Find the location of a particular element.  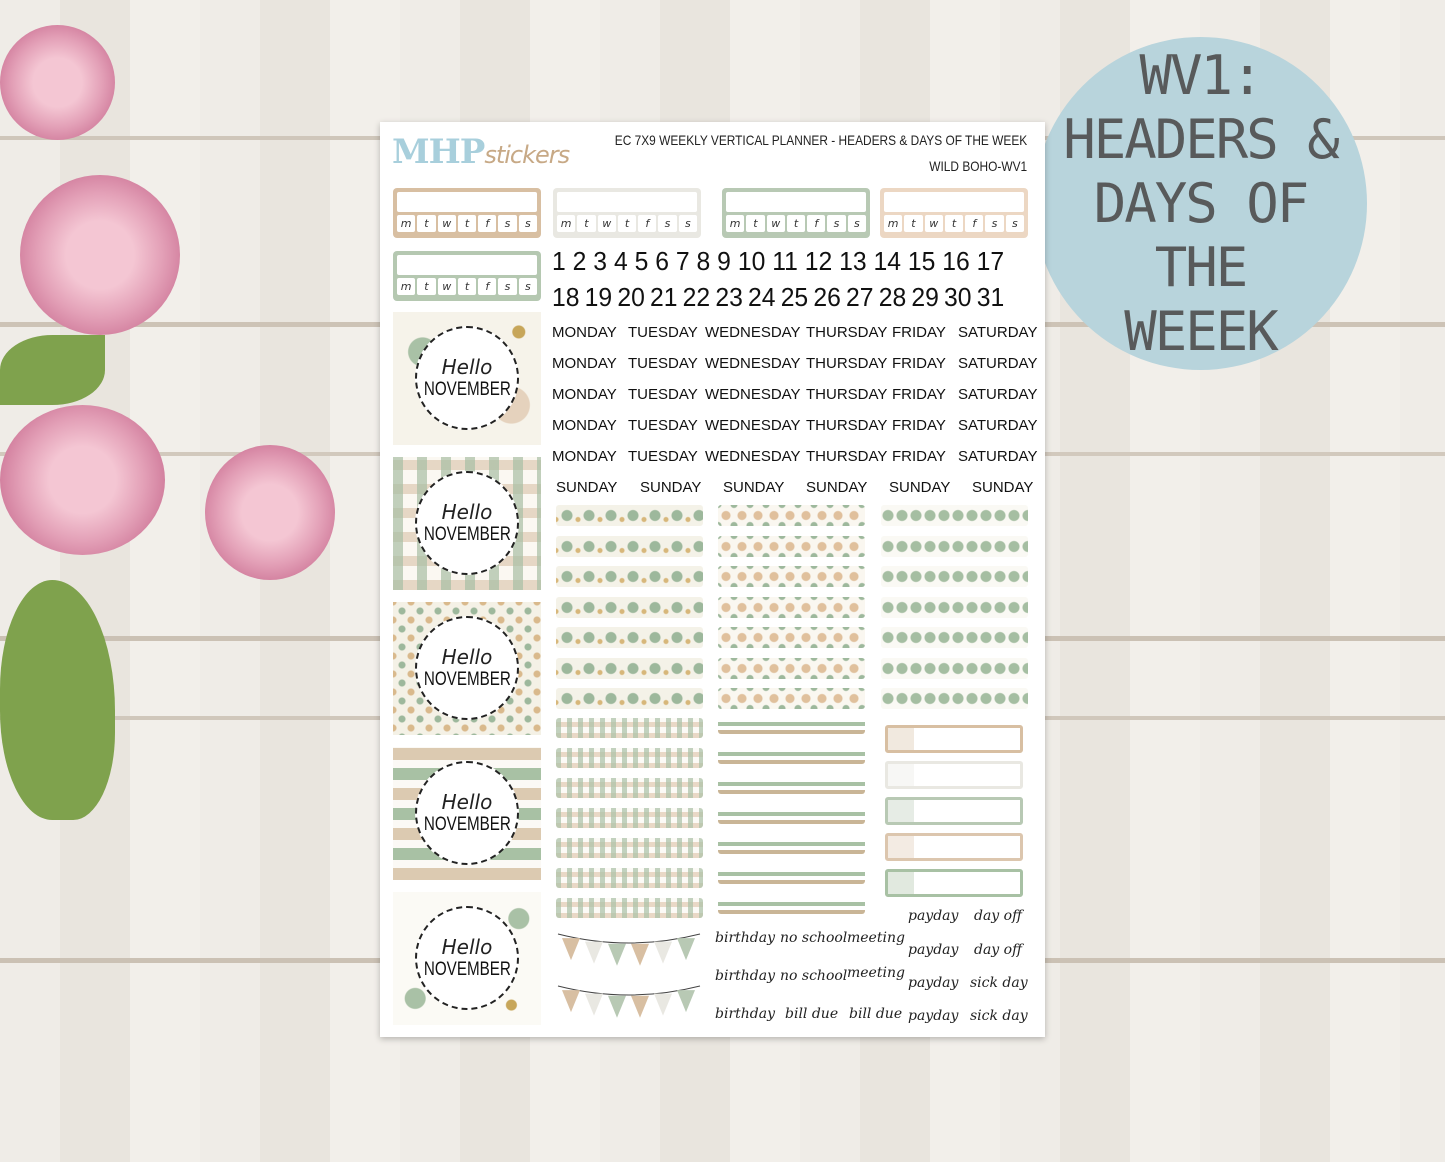

date-number: 24 is located at coordinates (762, 297).